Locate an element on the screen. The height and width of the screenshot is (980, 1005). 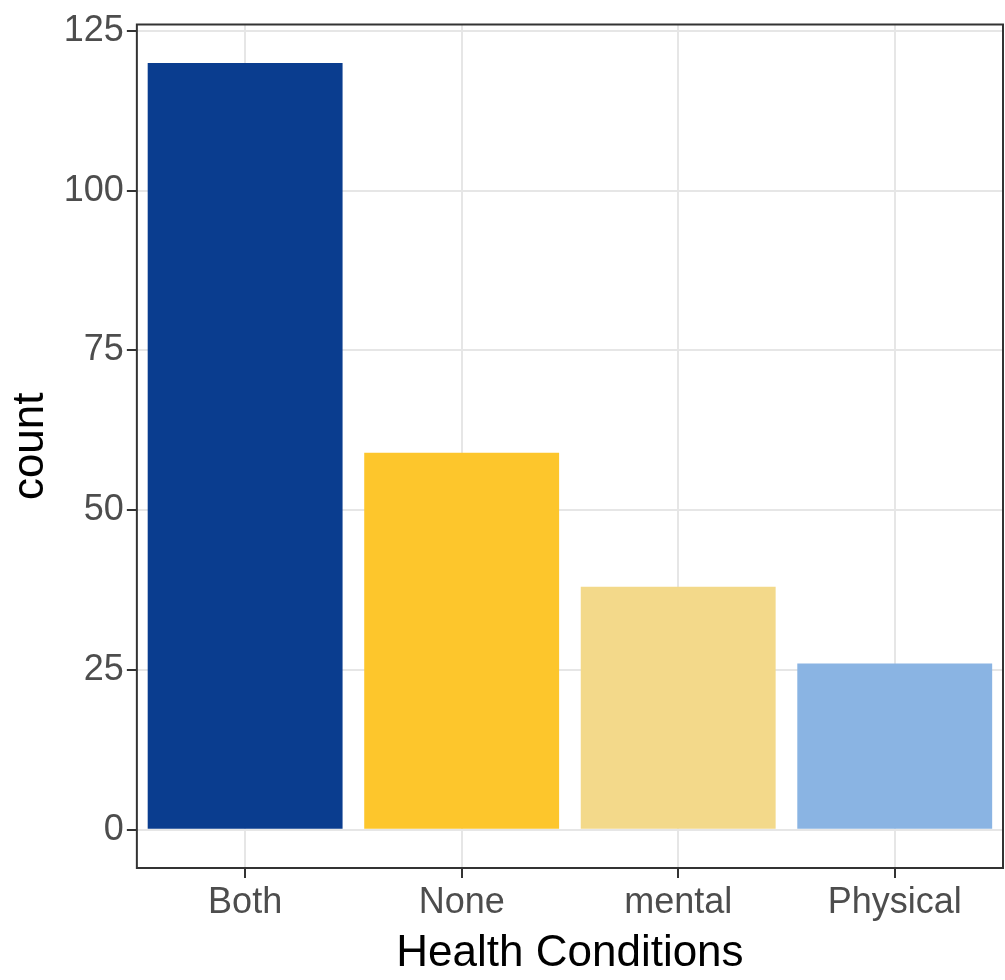
y-tick-label: 75 is located at coordinates (103, 348).